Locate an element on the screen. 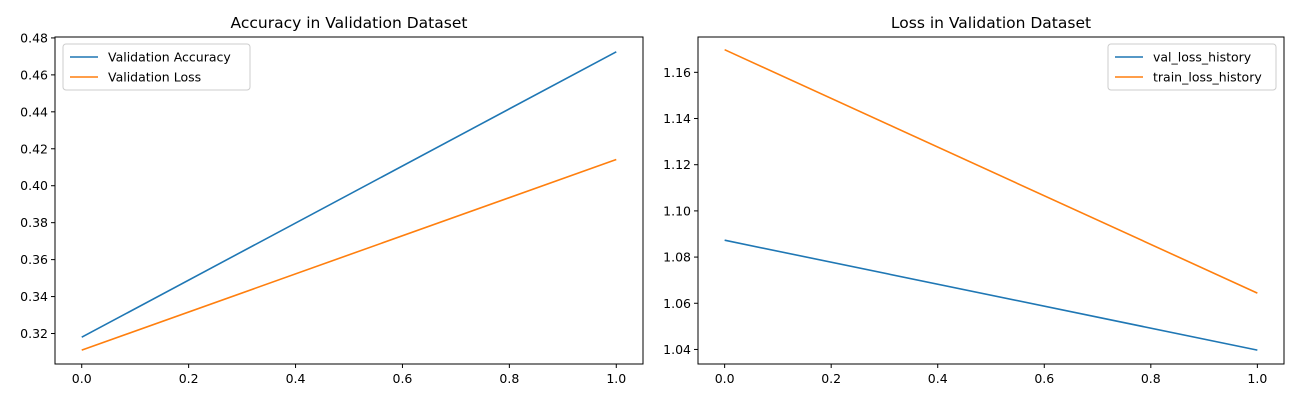 This screenshot has height=400, width=1300. accuracy-y-tick-label: 0.38 is located at coordinates (34, 222).